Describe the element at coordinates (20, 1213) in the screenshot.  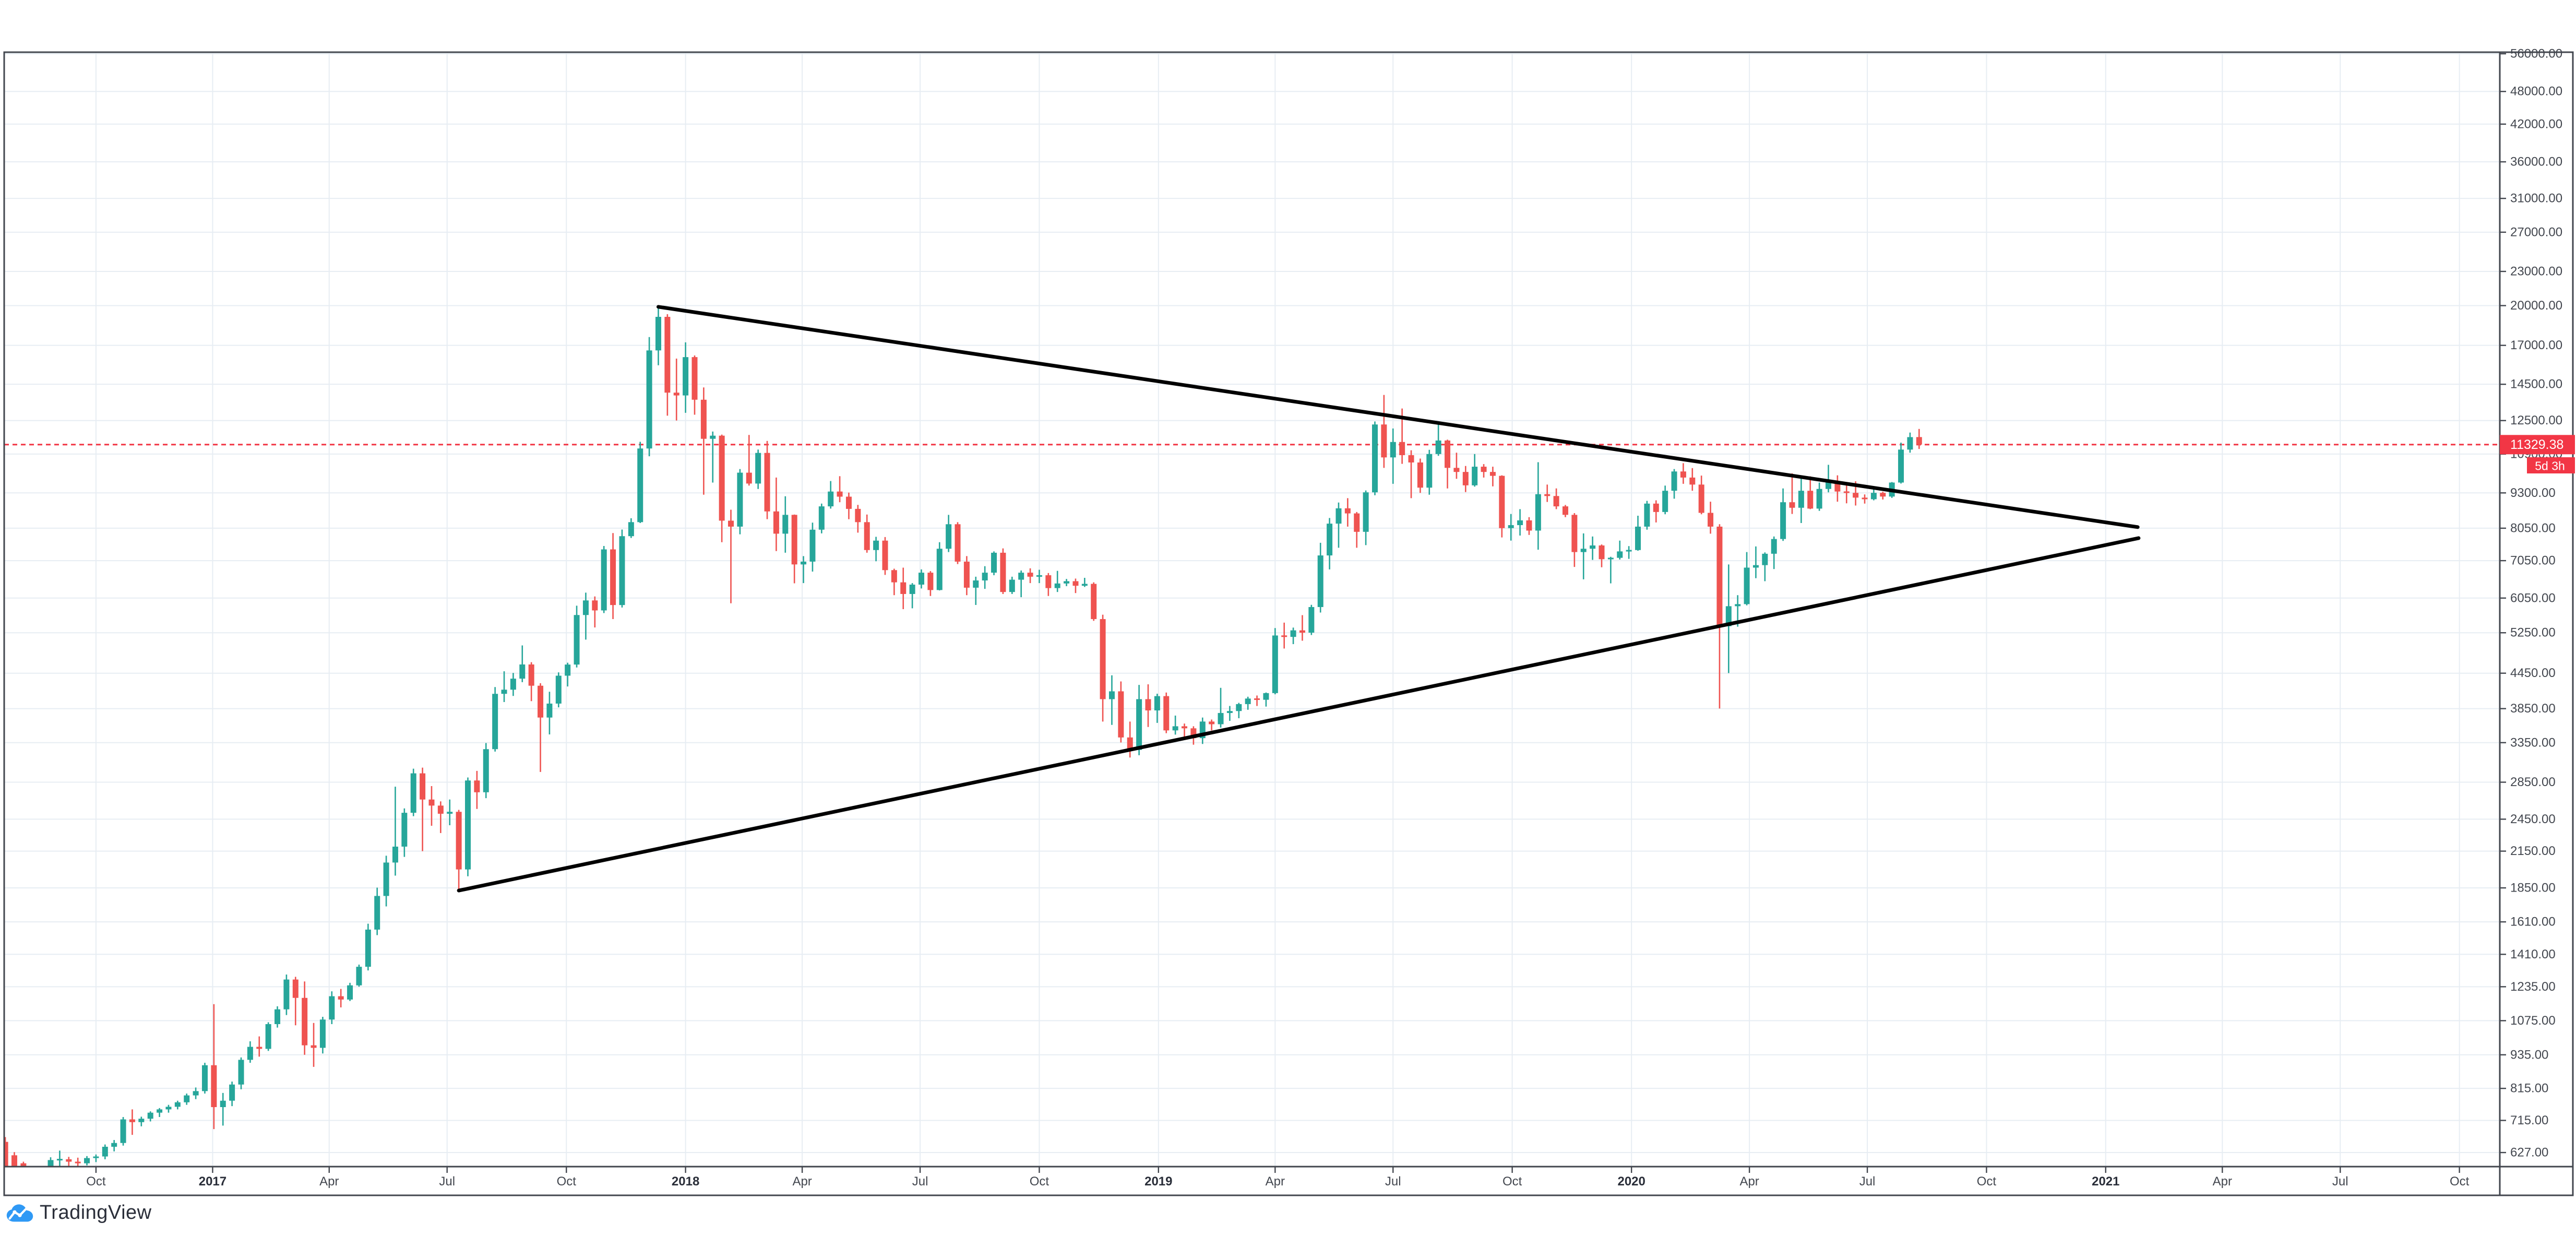
I see `tradingview-cloud-icon` at that location.